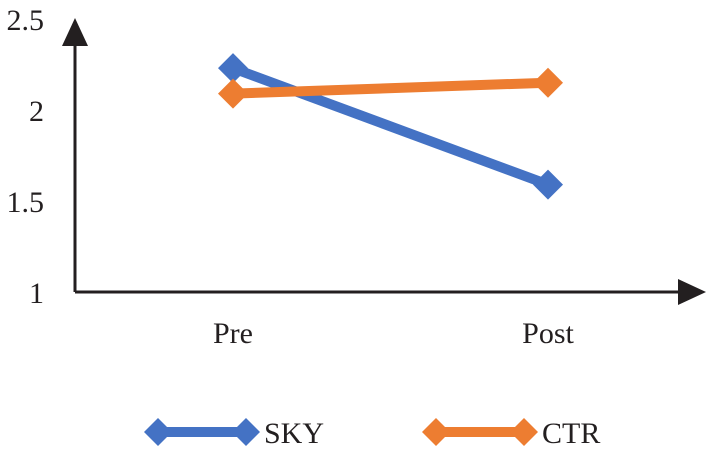 This screenshot has width=712, height=454. What do you see at coordinates (26, 202) in the screenshot?
I see `y-tick-label: 1.5` at bounding box center [26, 202].